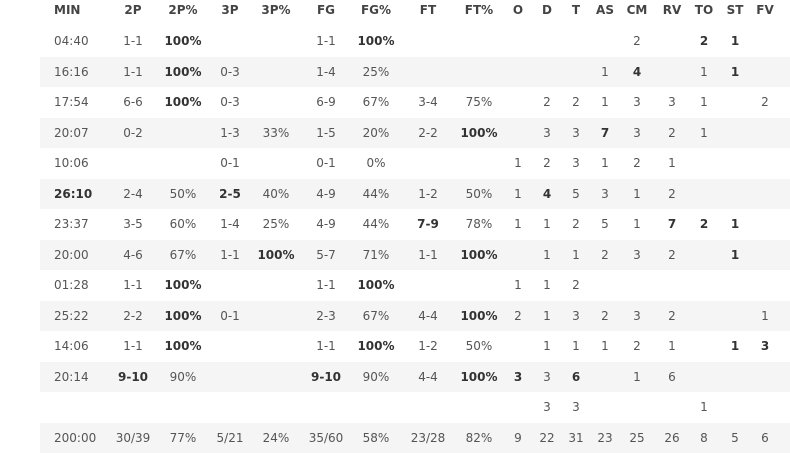 This screenshot has height=453, width=790. Describe the element at coordinates (326, 377) in the screenshot. I see `stat-cell: 9-10` at that location.